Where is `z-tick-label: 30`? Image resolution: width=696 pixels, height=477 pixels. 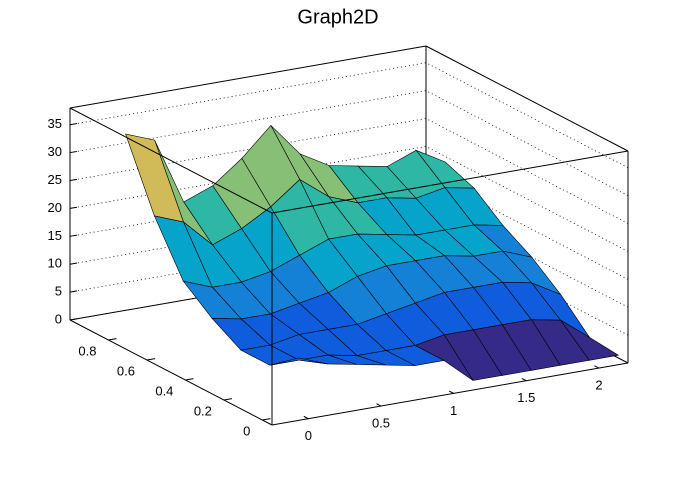
z-tick-label: 30 is located at coordinates (55, 151).